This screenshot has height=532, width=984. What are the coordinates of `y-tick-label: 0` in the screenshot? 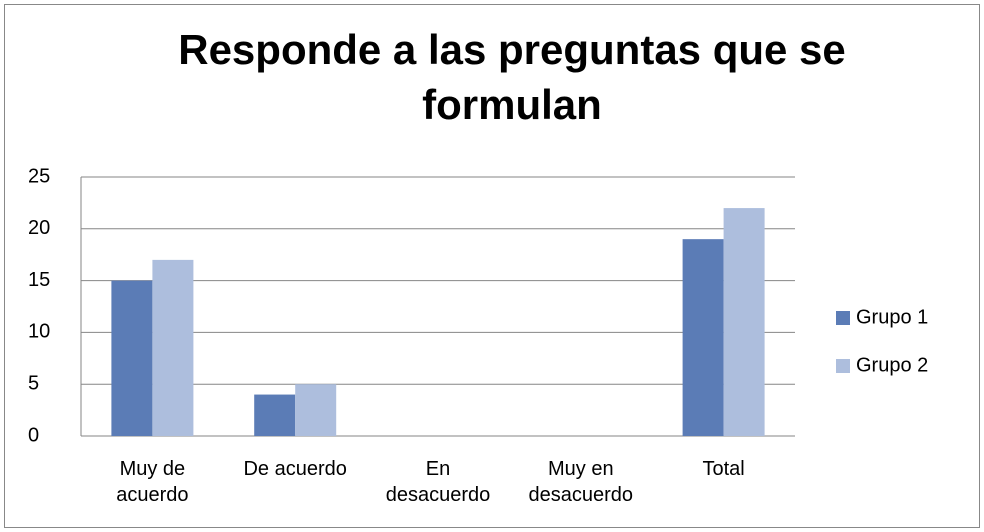 It's located at (33, 435).